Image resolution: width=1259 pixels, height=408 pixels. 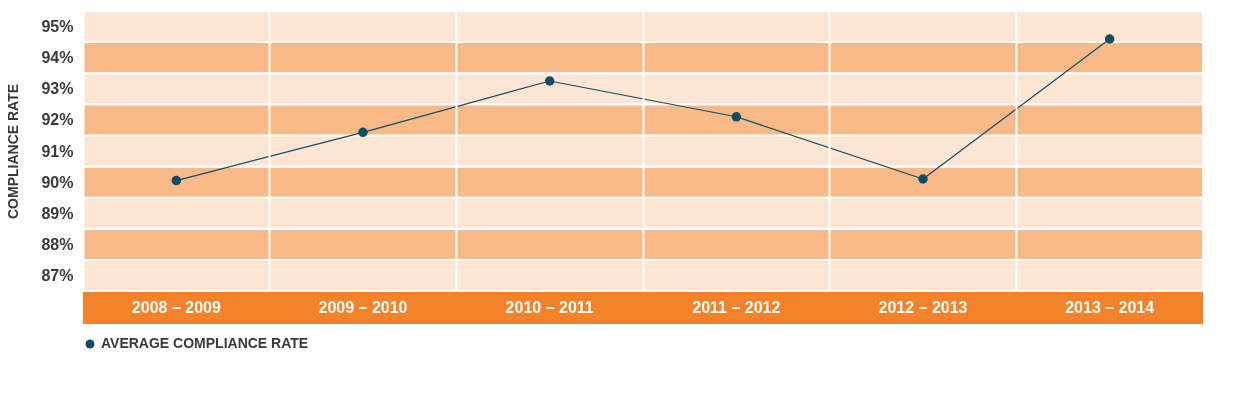 I want to click on x-tick-label: 2010 – 2011, so click(x=549, y=307).